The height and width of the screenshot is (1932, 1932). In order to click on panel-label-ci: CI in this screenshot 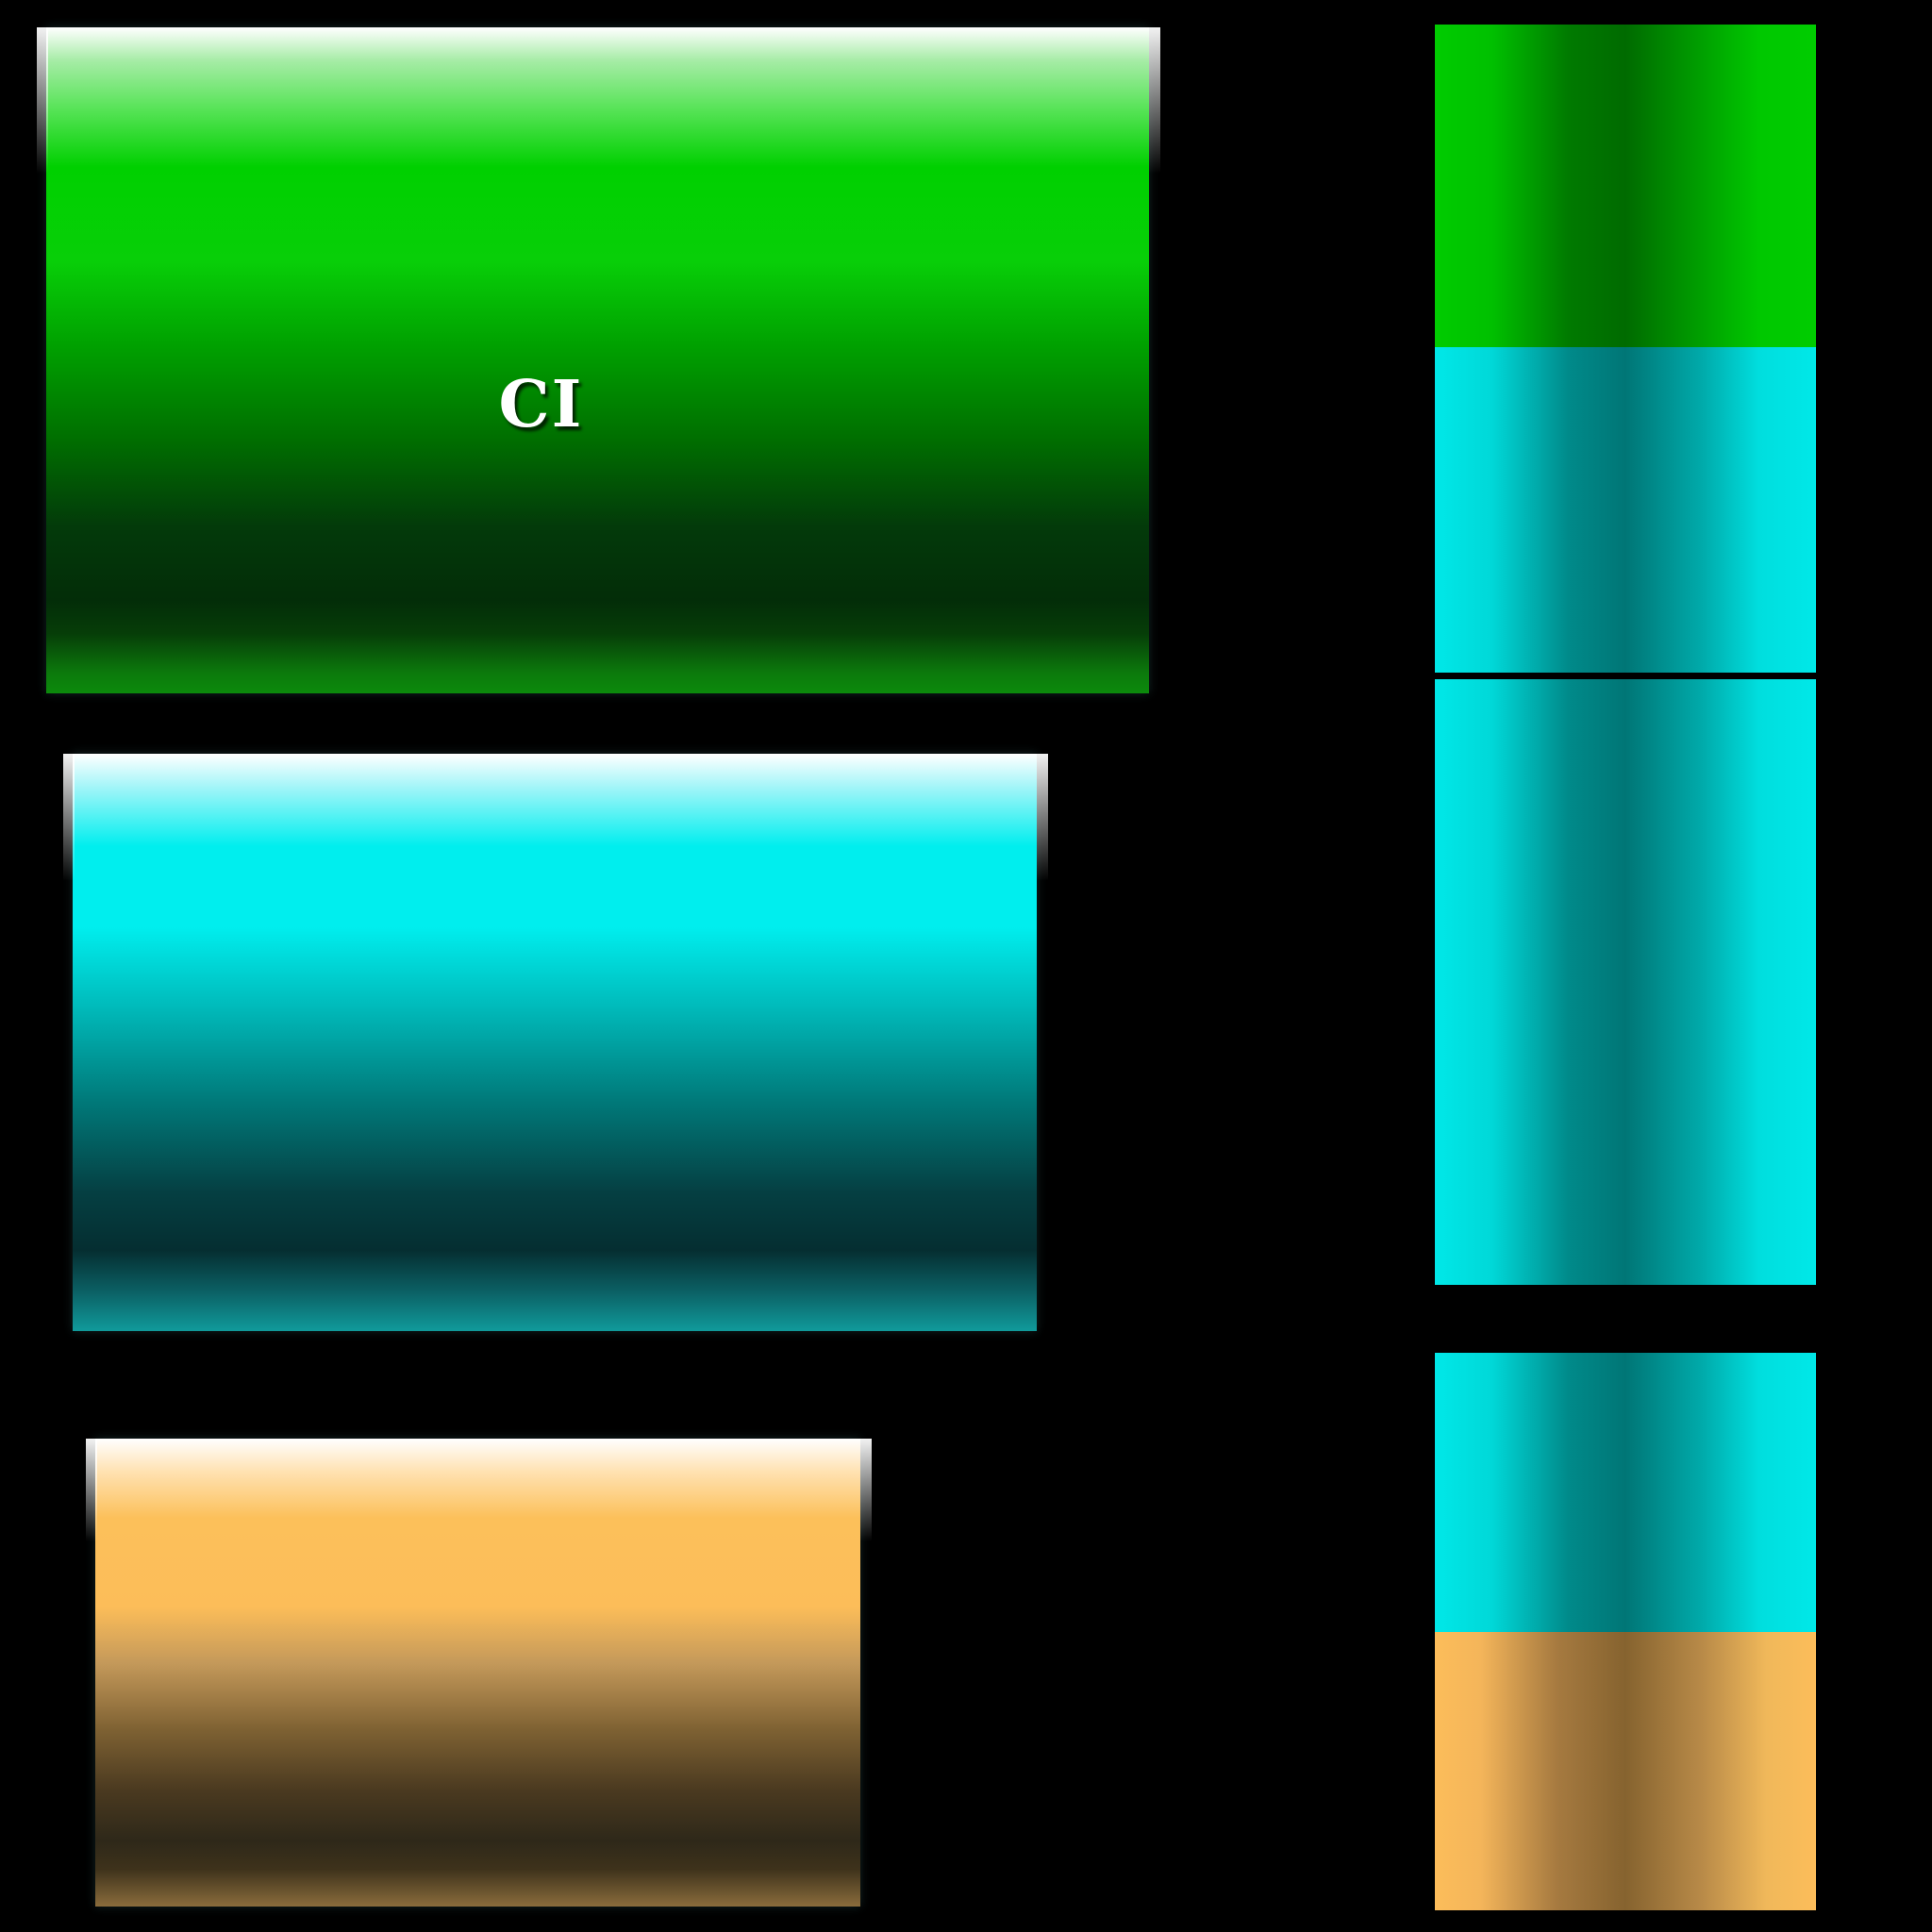, I will do `click(541, 404)`.